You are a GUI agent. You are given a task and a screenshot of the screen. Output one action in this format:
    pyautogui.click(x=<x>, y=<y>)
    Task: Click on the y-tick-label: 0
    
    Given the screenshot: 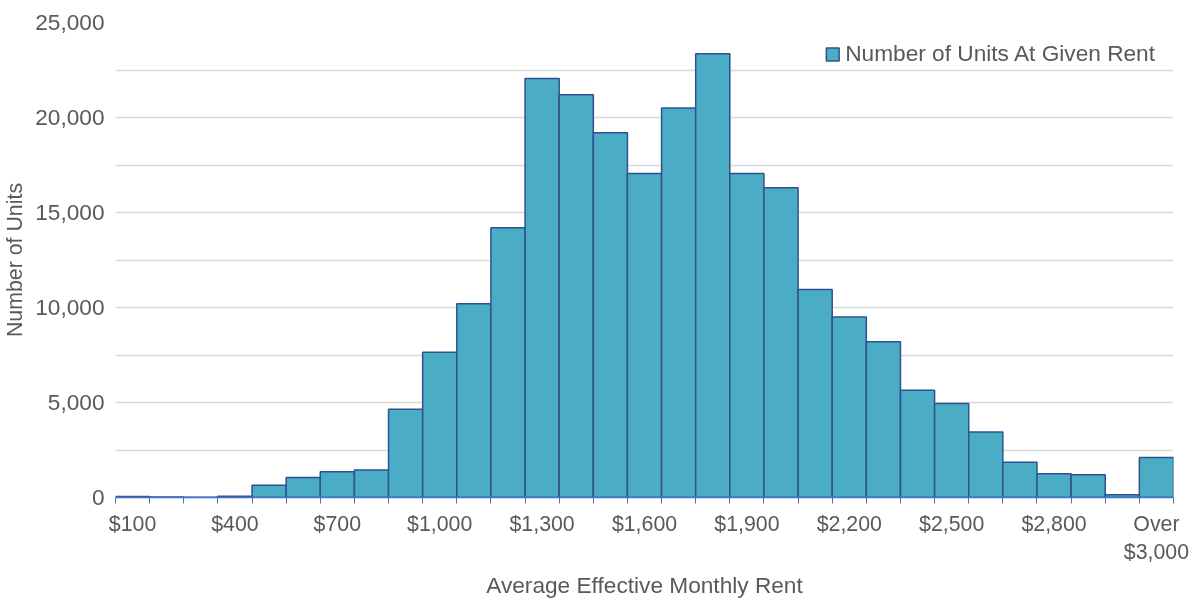 What is the action you would take?
    pyautogui.click(x=98, y=497)
    